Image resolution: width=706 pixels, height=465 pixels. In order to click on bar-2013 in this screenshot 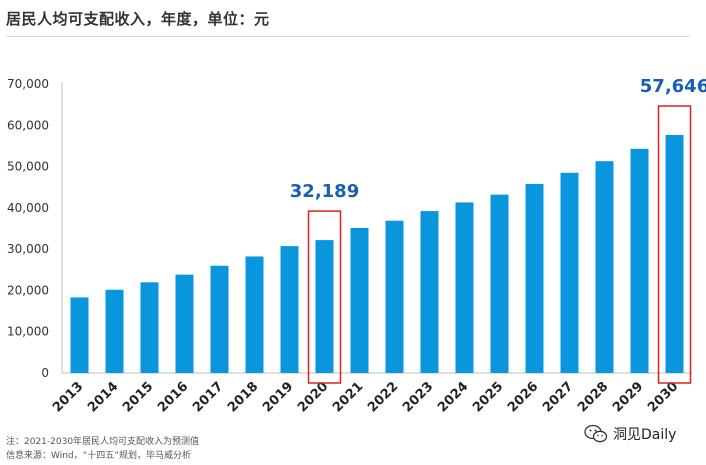, I will do `click(79, 335)`.